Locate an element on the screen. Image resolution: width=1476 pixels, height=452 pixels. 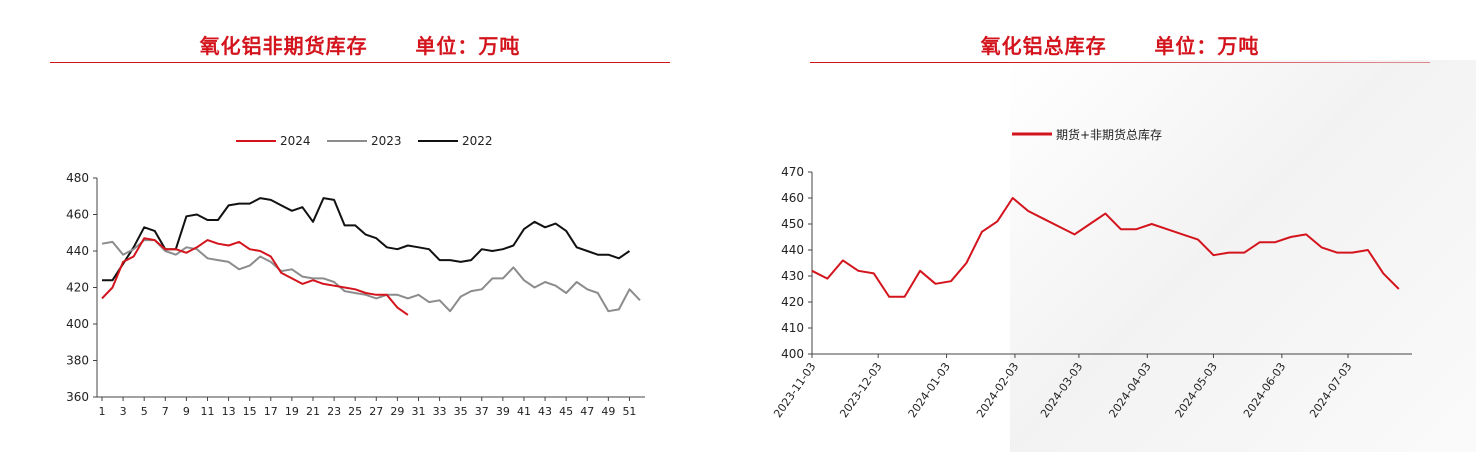
x-tick-label: 21 is located at coordinates (313, 411).